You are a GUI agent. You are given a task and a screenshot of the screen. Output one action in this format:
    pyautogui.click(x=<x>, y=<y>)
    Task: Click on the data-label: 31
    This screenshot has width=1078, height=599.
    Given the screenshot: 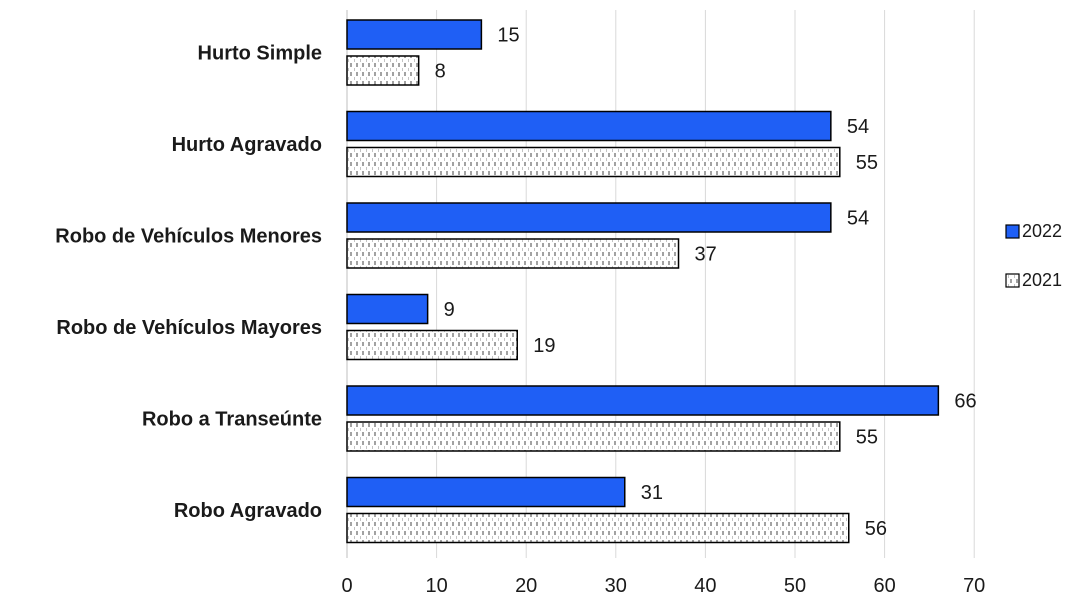 What is the action you would take?
    pyautogui.click(x=652, y=493)
    